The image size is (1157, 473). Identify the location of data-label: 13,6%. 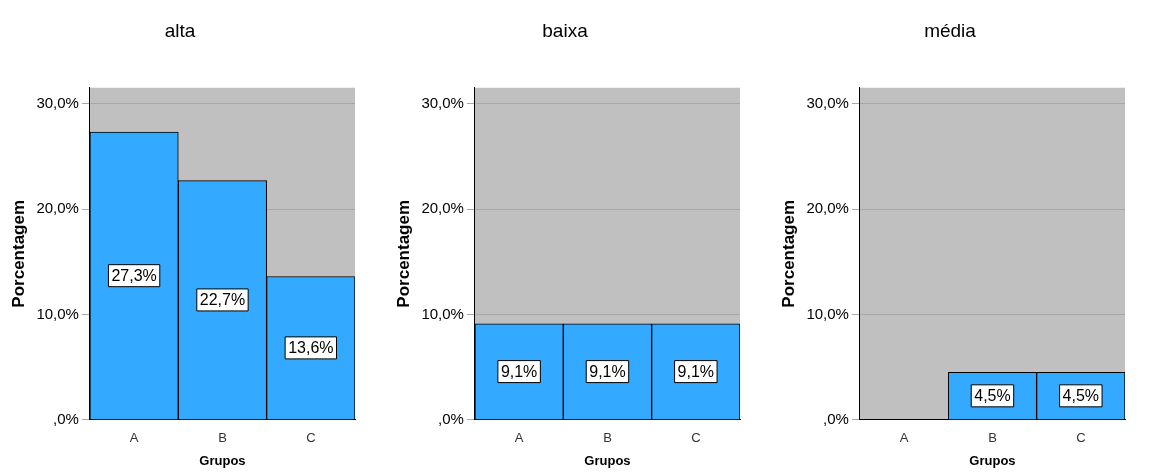
(311, 348).